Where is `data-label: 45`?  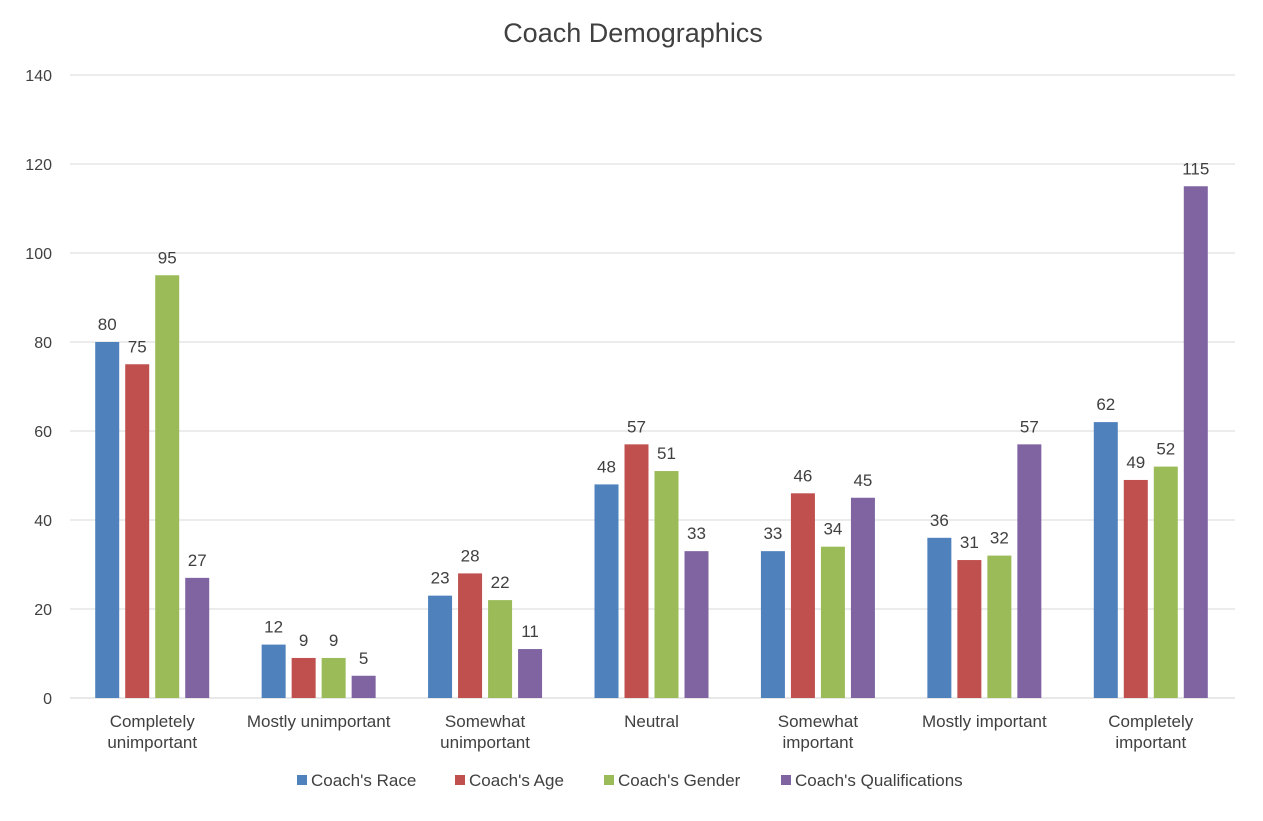
data-label: 45 is located at coordinates (862, 480).